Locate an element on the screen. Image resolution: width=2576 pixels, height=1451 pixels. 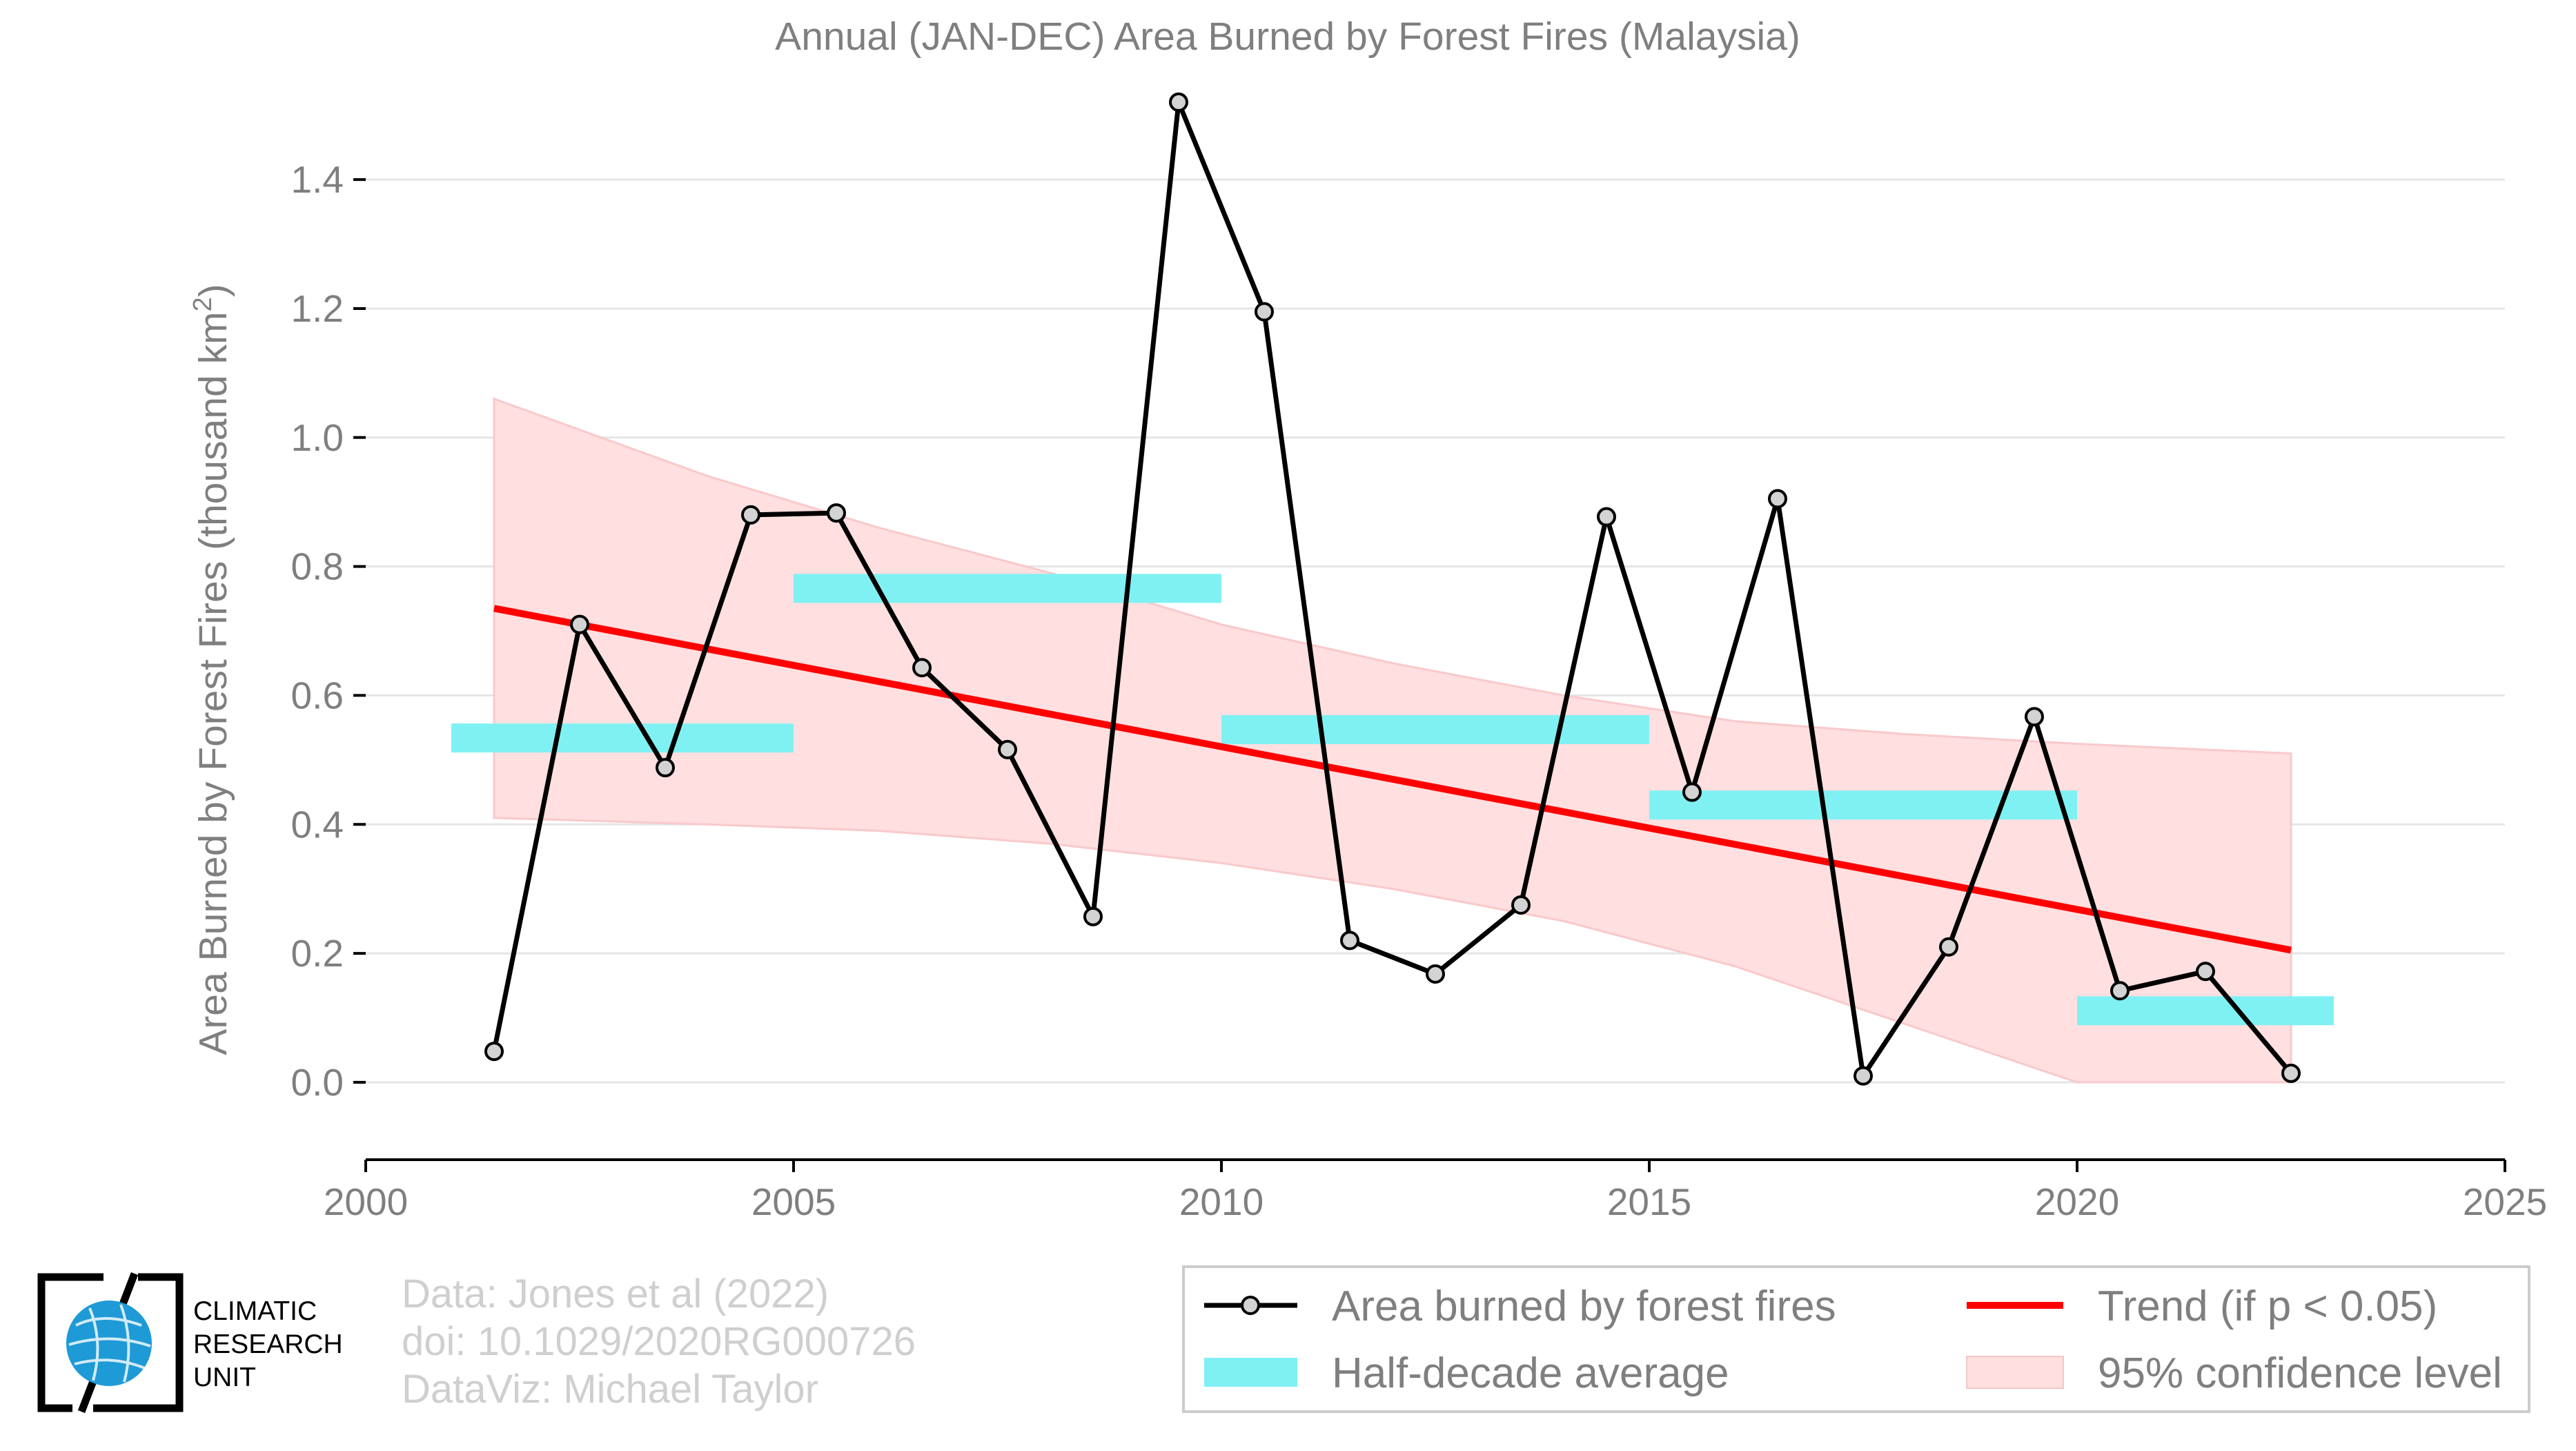
y-tick-label-7: 1.4 is located at coordinates (317, 179).